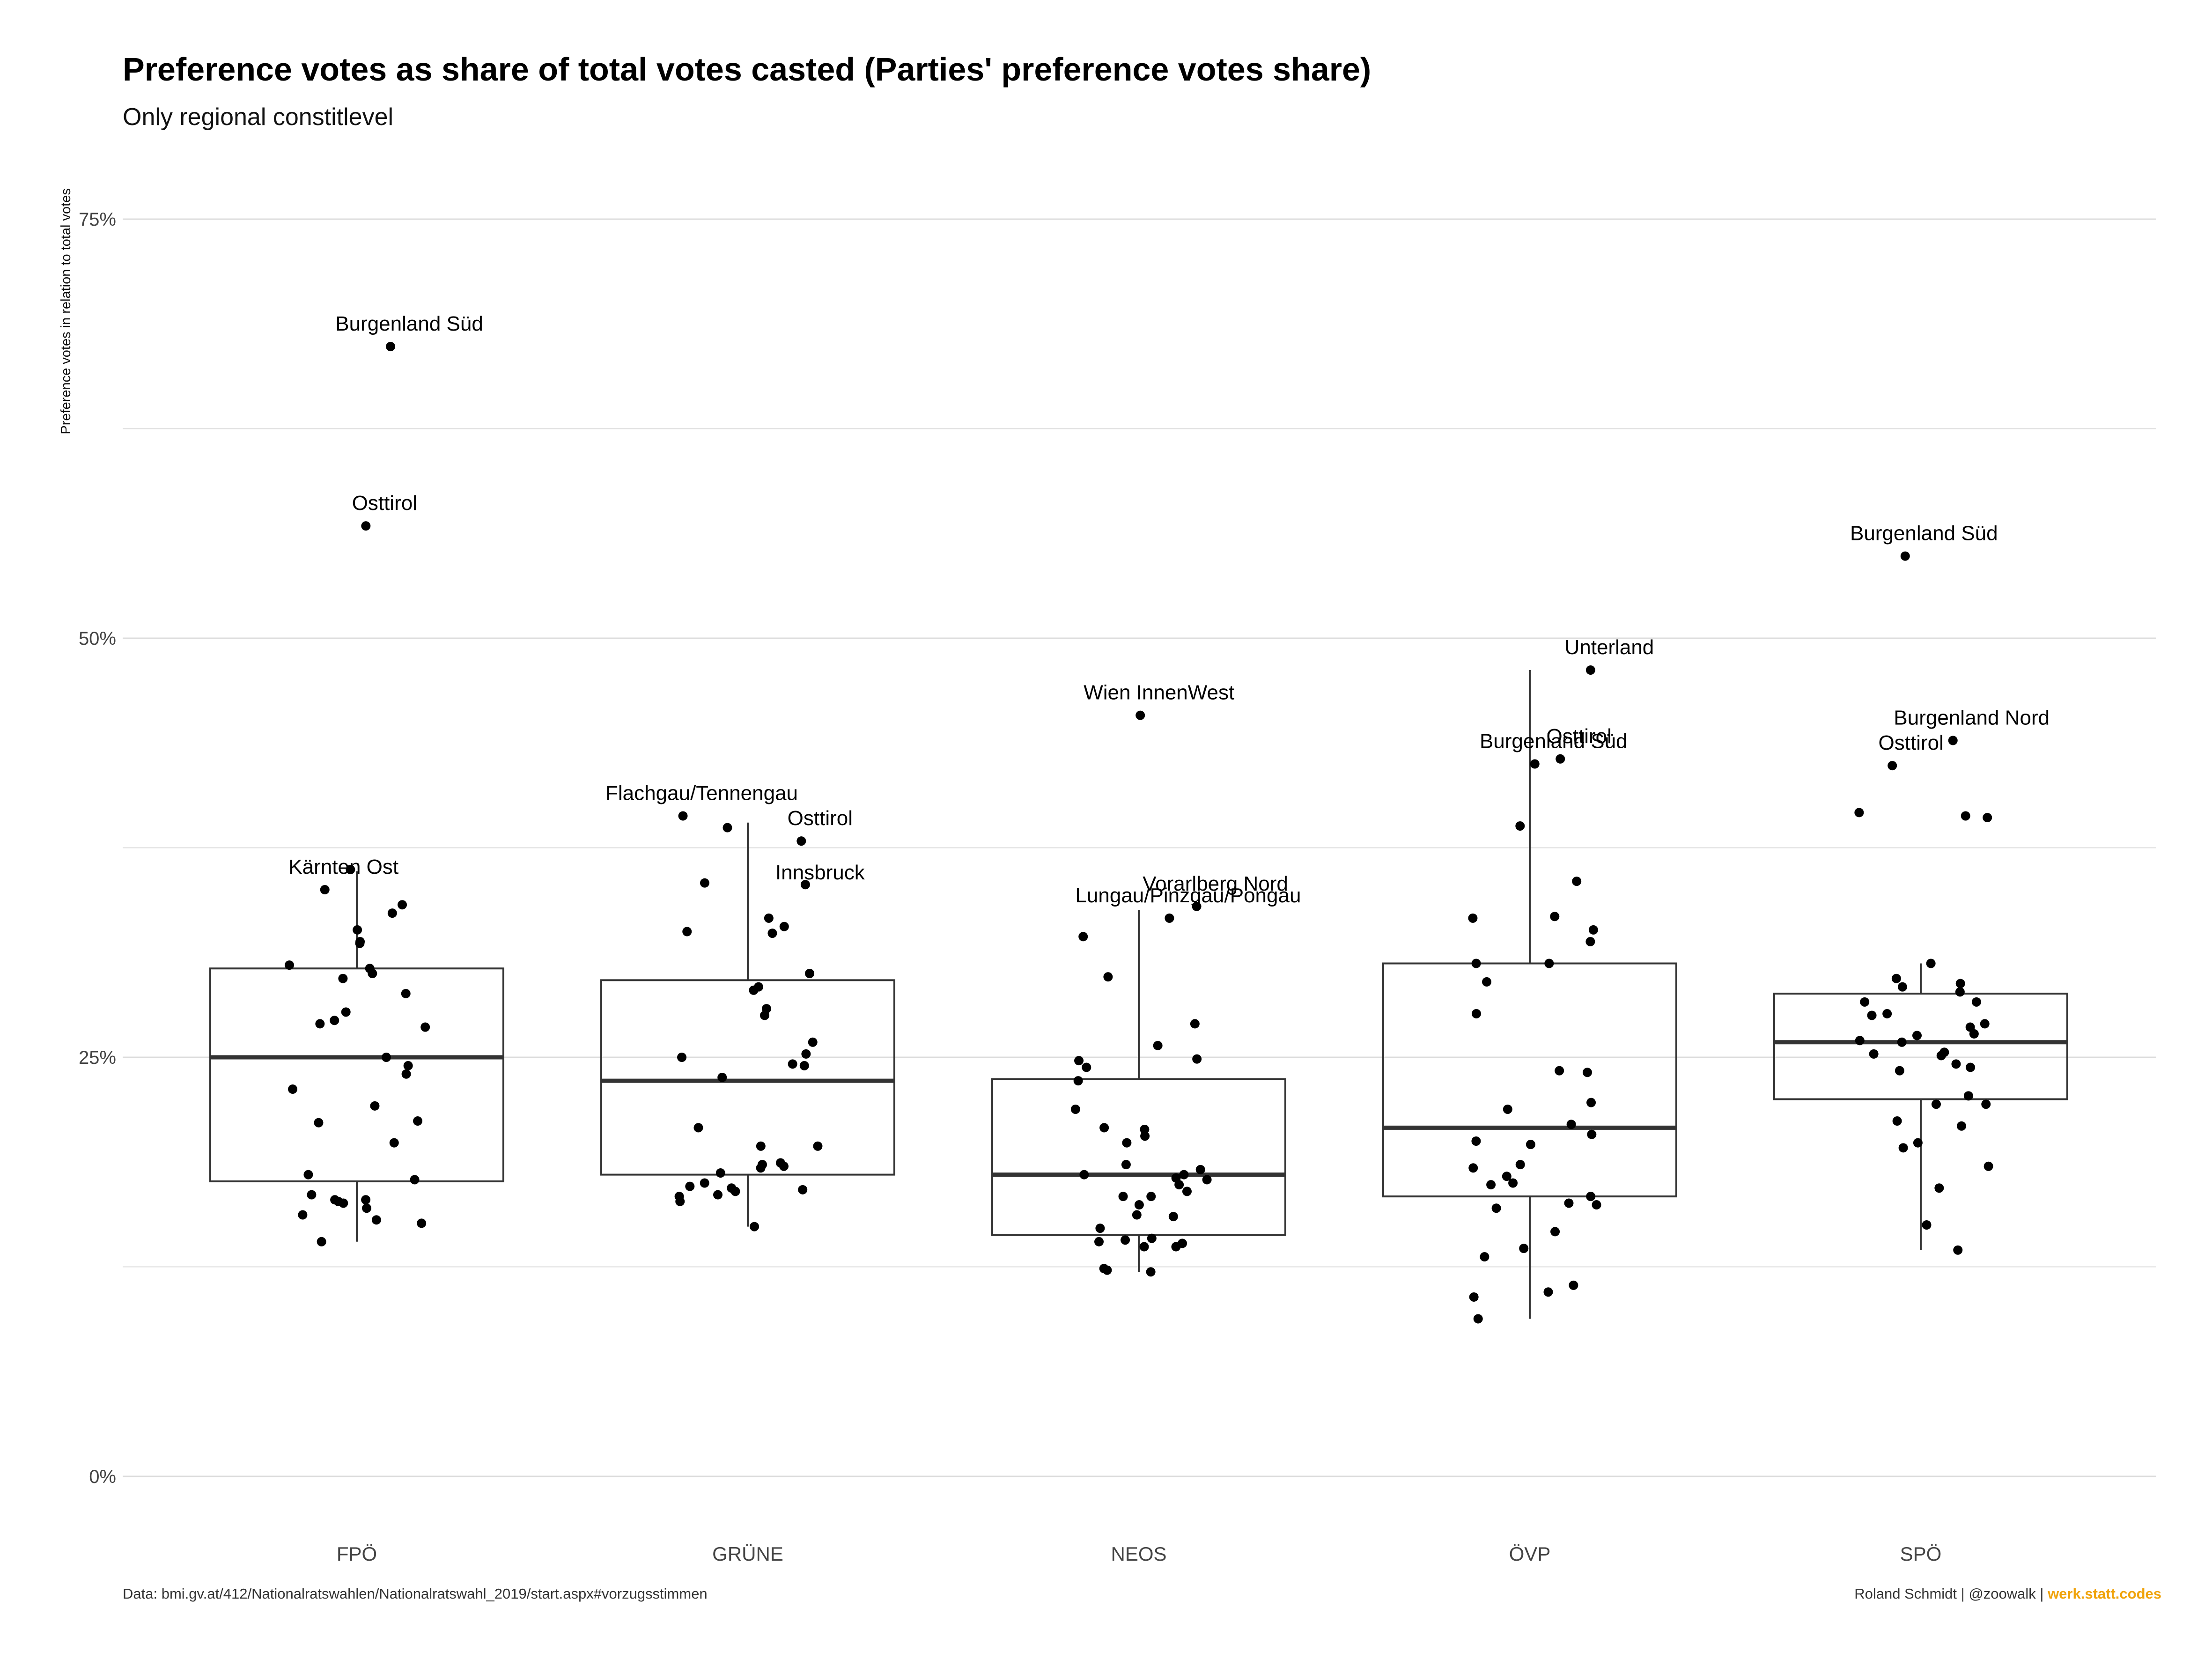  Describe the element at coordinates (2104, 1593) in the screenshot. I see `brand-link: werk.statt.codes` at that location.